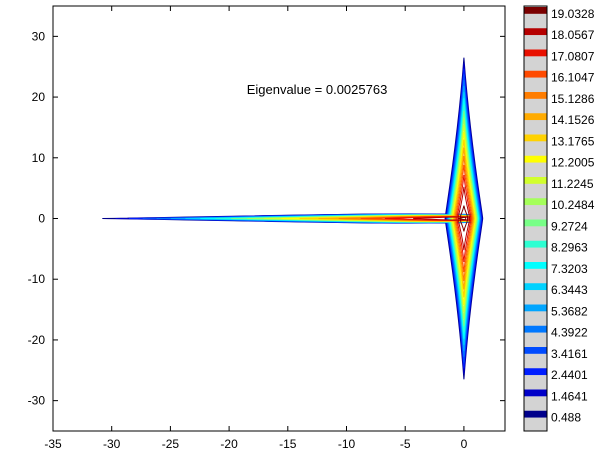 Image resolution: width=612 pixels, height=466 pixels. I want to click on colorbar-label: 4.3922, so click(569, 333).